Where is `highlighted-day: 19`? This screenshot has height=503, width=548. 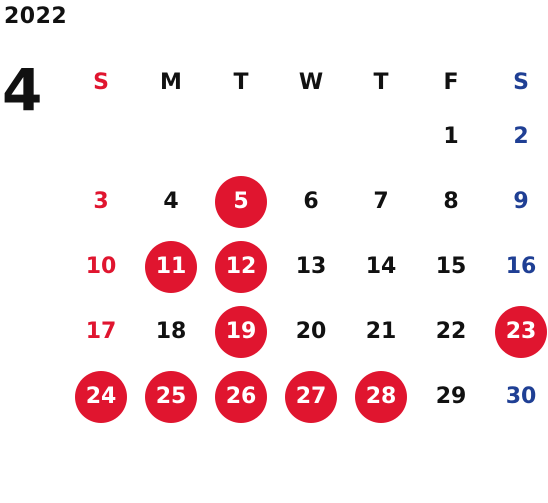
highlighted-day: 19 is located at coordinates (241, 331).